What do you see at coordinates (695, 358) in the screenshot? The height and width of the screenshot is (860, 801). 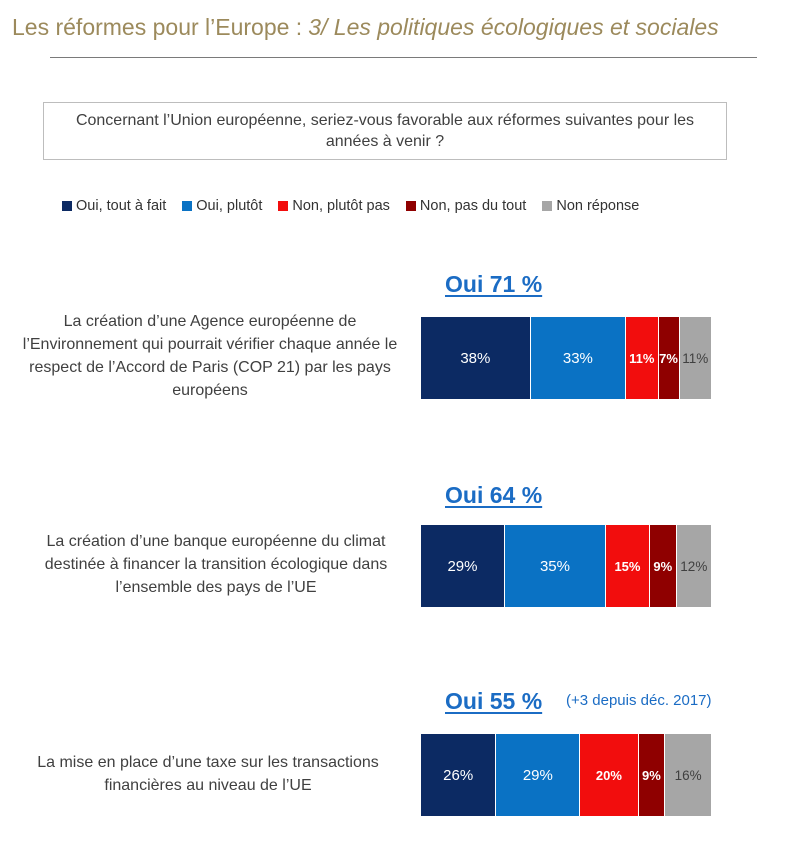 I see `bar-segment-non-reponse: 11%` at bounding box center [695, 358].